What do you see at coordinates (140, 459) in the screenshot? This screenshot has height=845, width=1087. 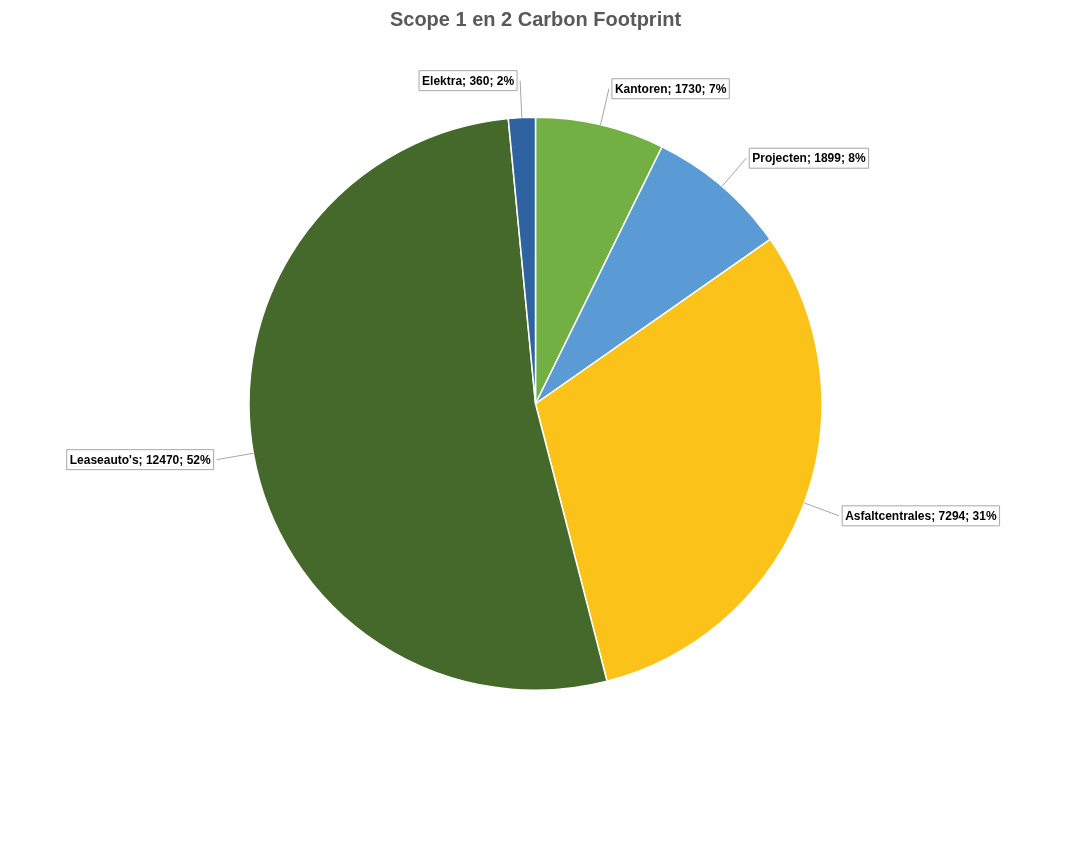 I see `slice-label: Leaseauto's; 12470; 52%` at bounding box center [140, 459].